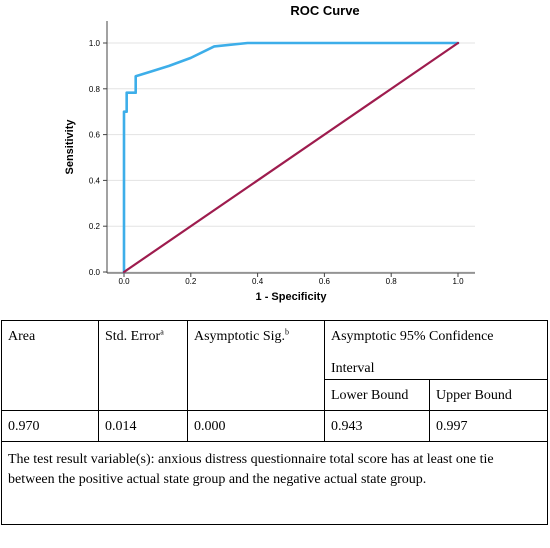 This screenshot has width=550, height=548. What do you see at coordinates (98, 158) in the screenshot?
I see `y-axis-ticks: 0.0 0.2 0.4 0.6 0.8 1.0` at bounding box center [98, 158].